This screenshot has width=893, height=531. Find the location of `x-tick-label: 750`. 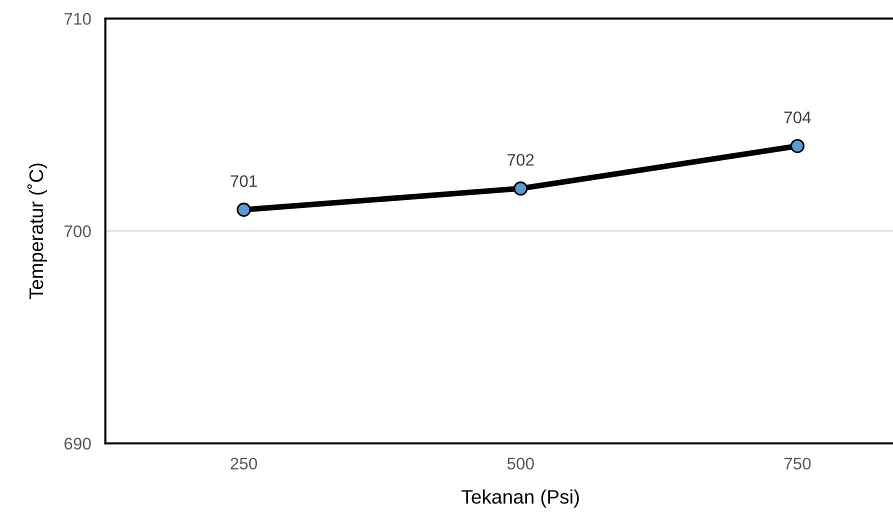

x-tick-label: 750 is located at coordinates (797, 464).